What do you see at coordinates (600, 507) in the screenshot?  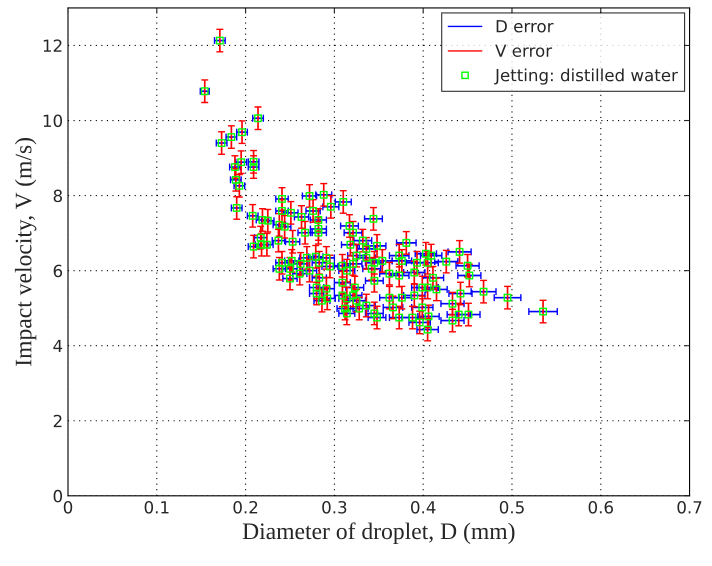 I see `x-tick-label: 0.6` at bounding box center [600, 507].